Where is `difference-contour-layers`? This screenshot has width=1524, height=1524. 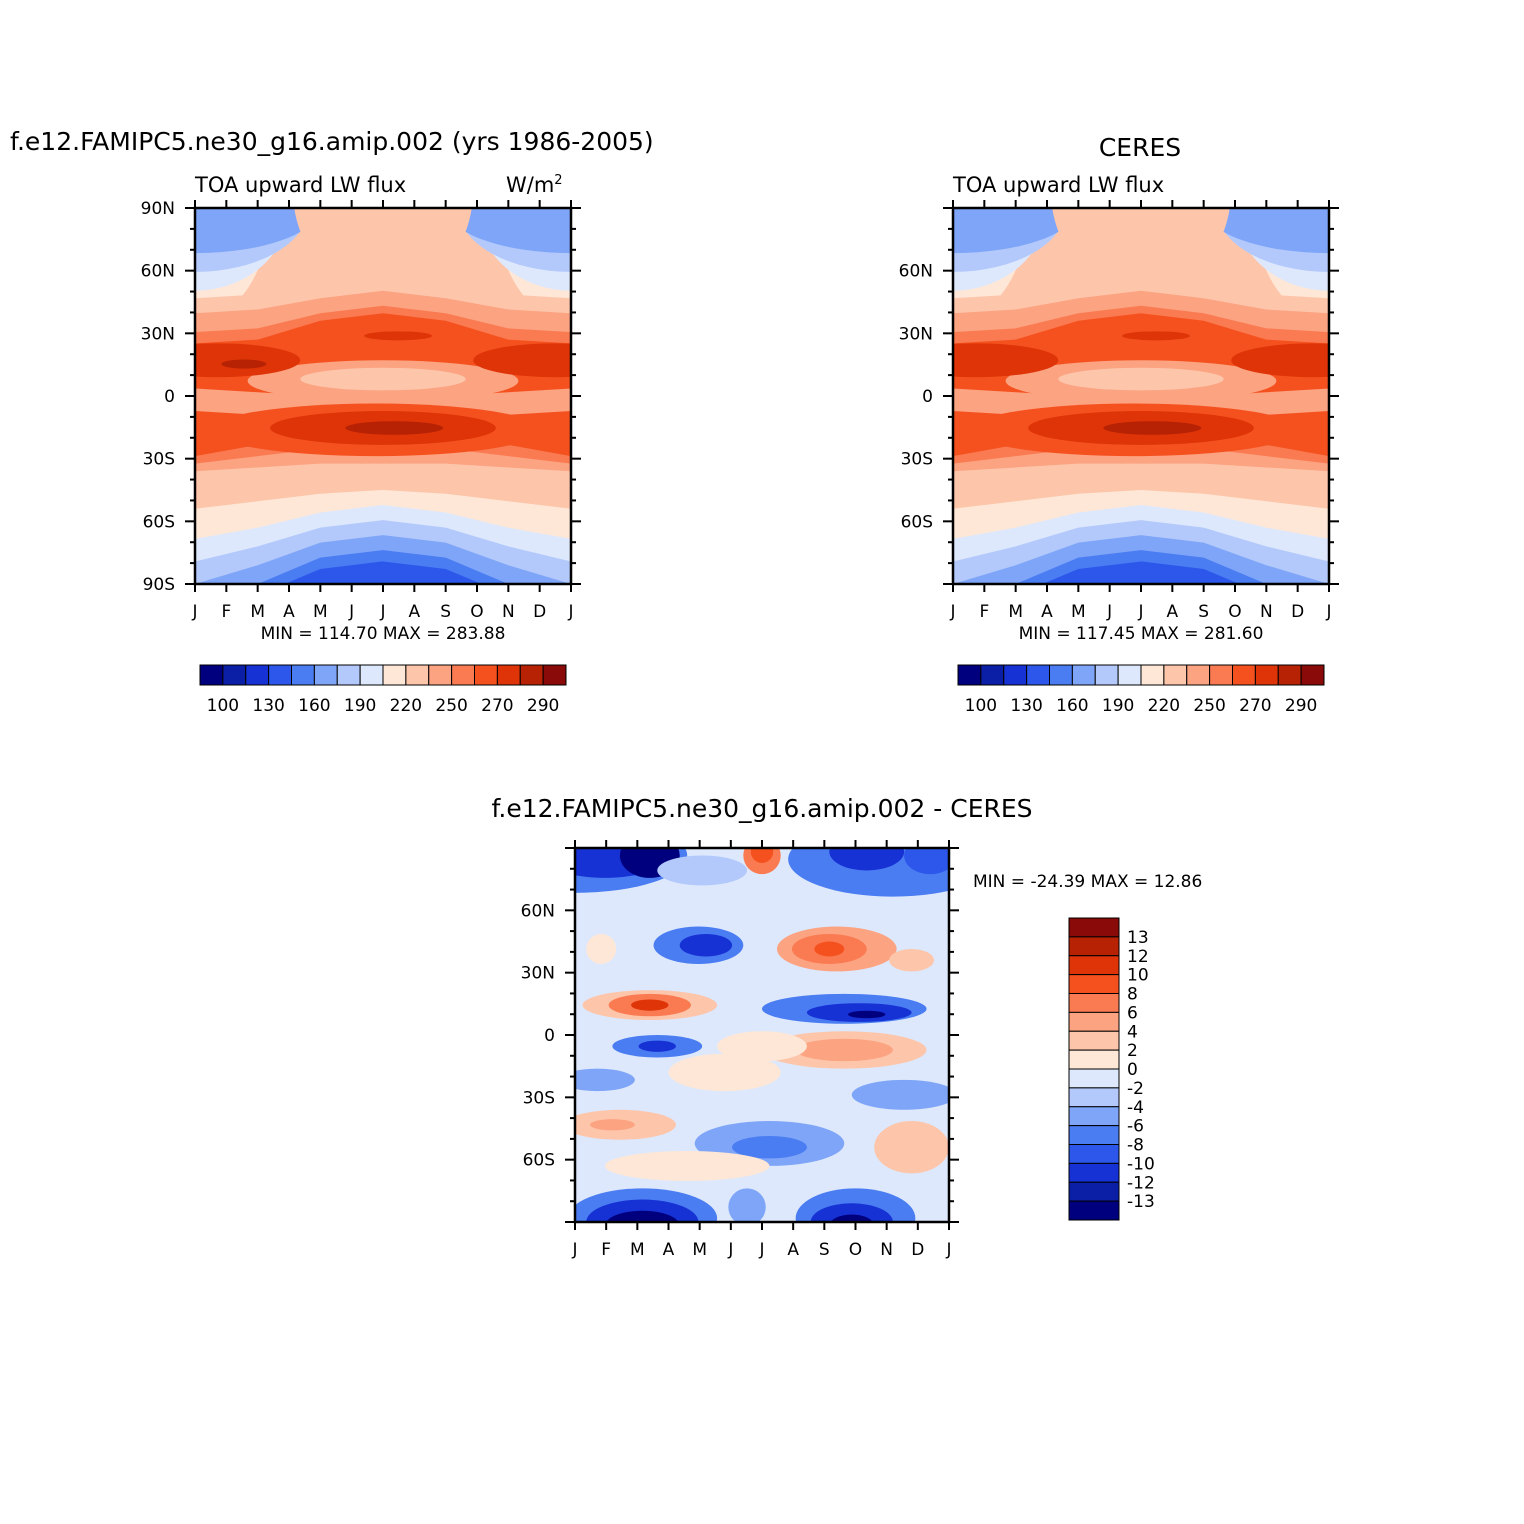
difference-contour-layers is located at coordinates (762, 1035).